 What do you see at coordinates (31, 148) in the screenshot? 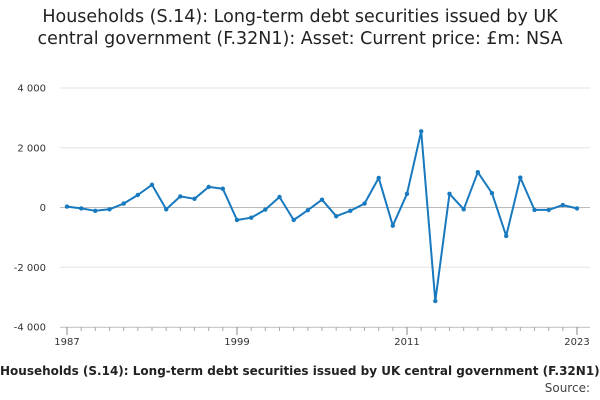
I see `y-tick-label: 2 000` at bounding box center [31, 148].